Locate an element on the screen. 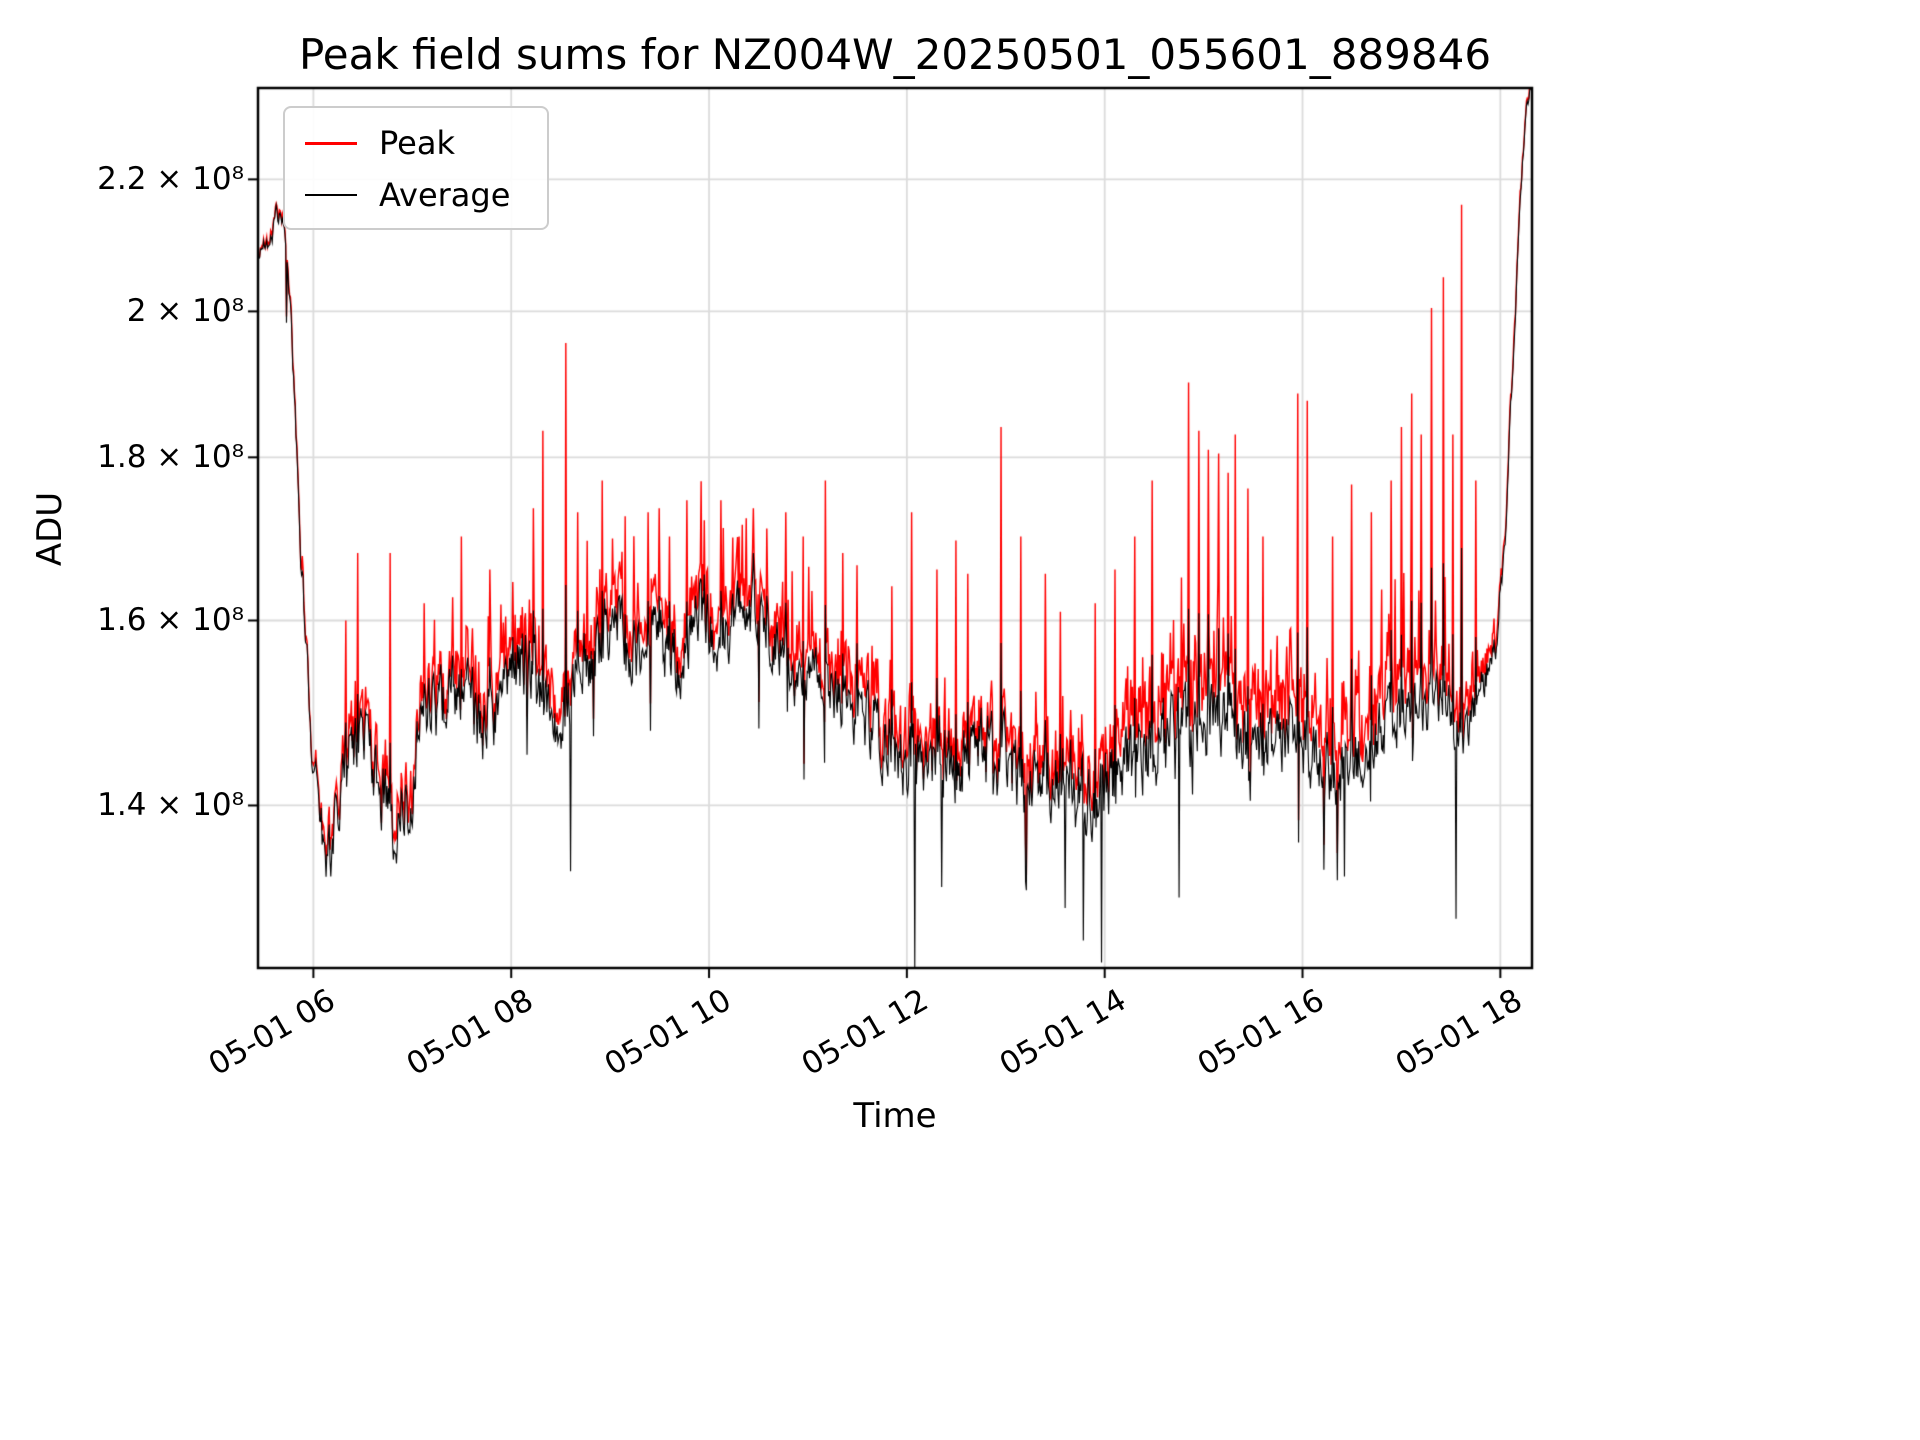  x-axis-label: Time is located at coordinates (895, 1116).